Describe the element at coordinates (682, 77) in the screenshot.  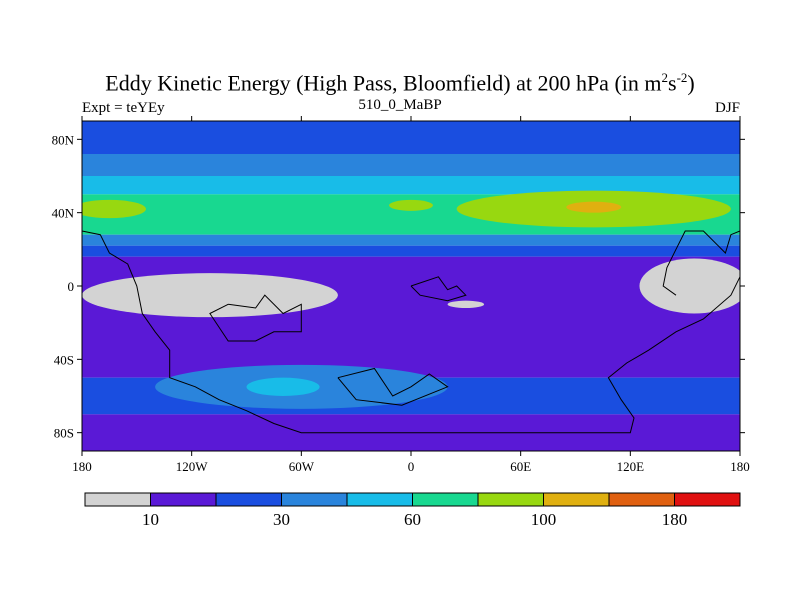
I see `title-sup-2: -2` at that location.